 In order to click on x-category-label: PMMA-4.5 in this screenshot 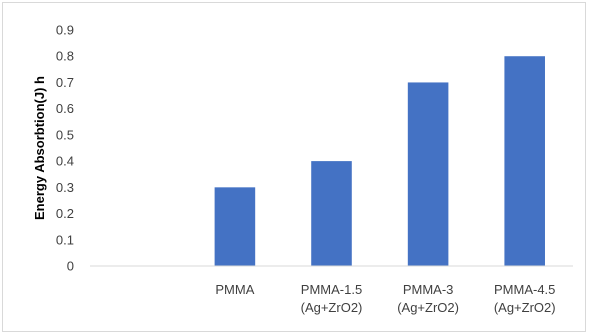, I will do `click(524, 289)`.